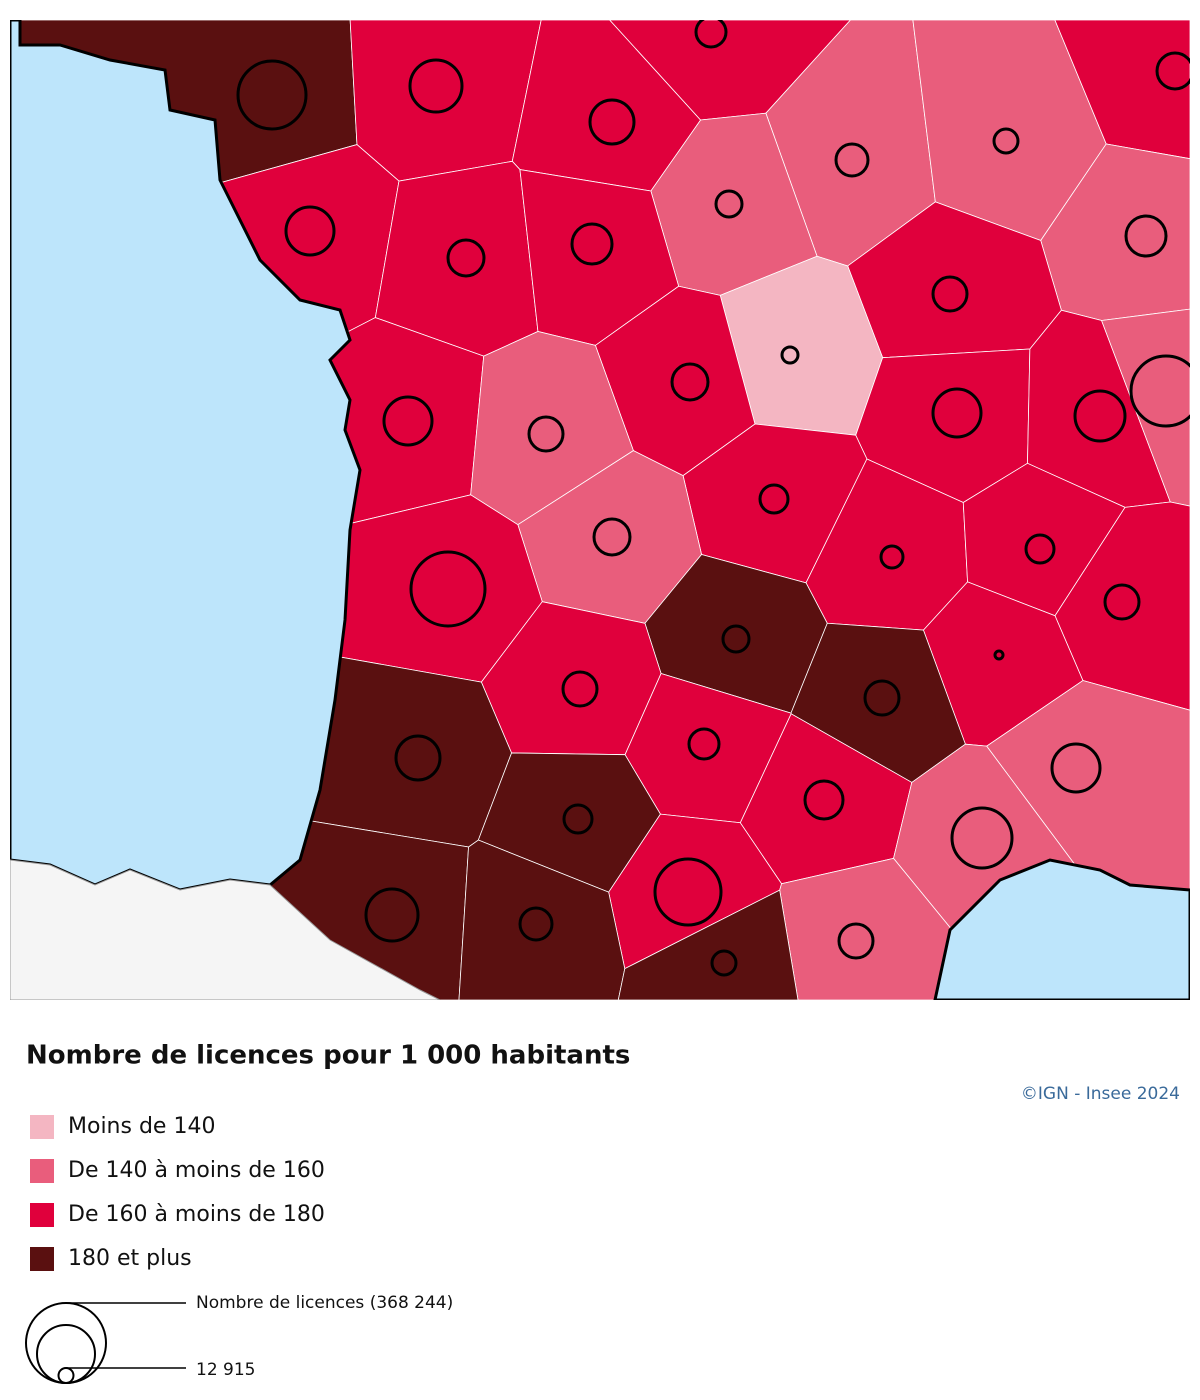  Describe the element at coordinates (225, 929) in the screenshot. I see `spain` at that location.